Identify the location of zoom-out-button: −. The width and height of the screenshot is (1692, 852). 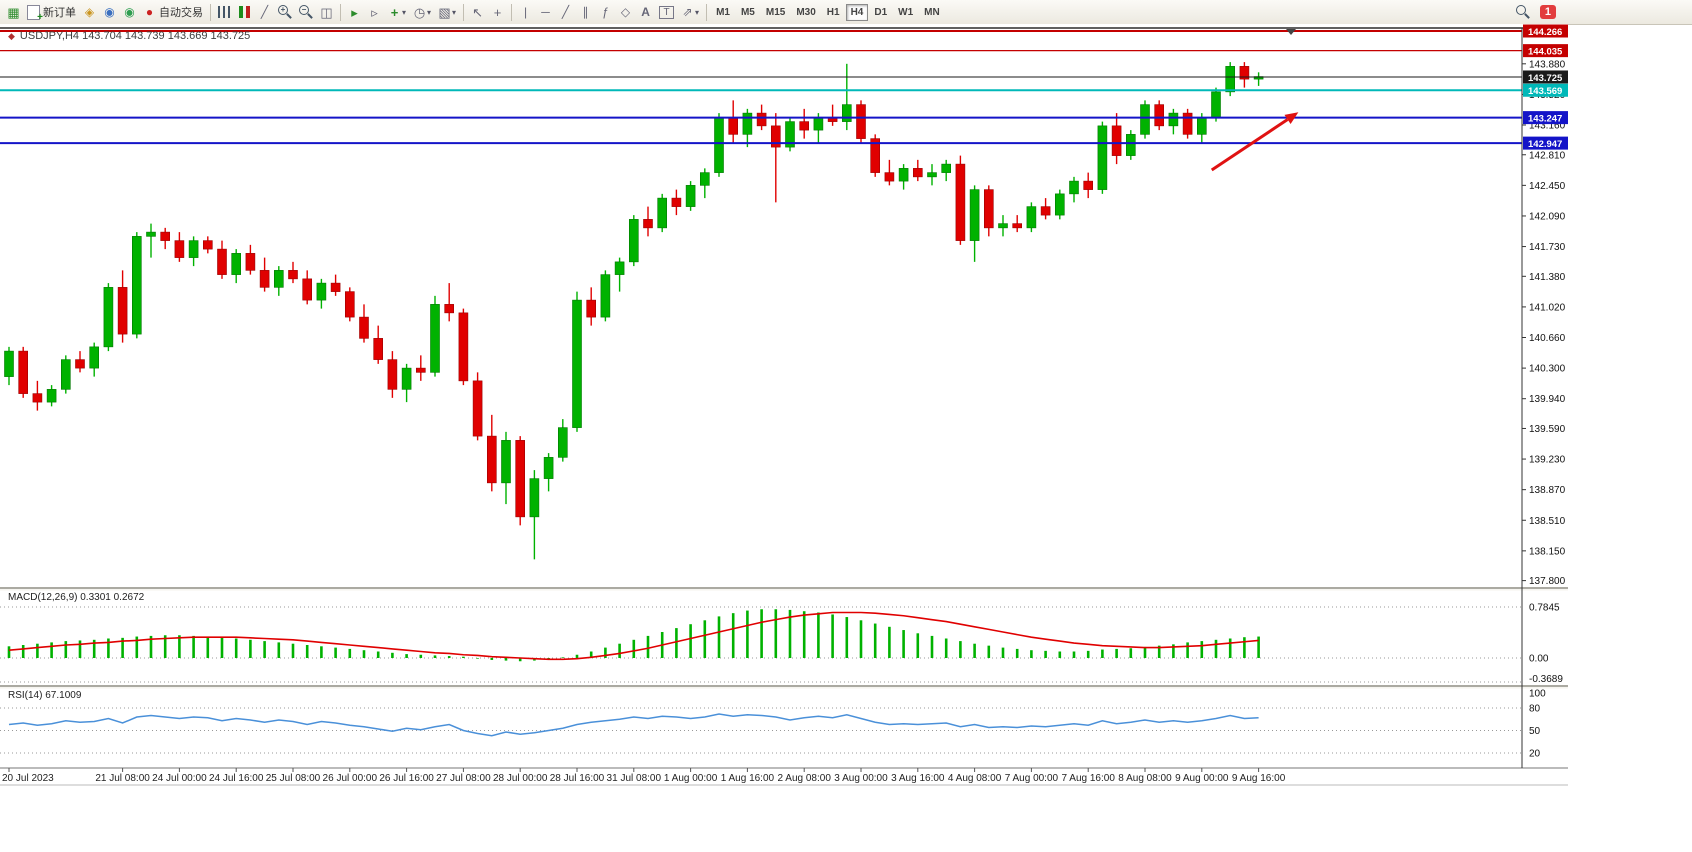
(306, 12).